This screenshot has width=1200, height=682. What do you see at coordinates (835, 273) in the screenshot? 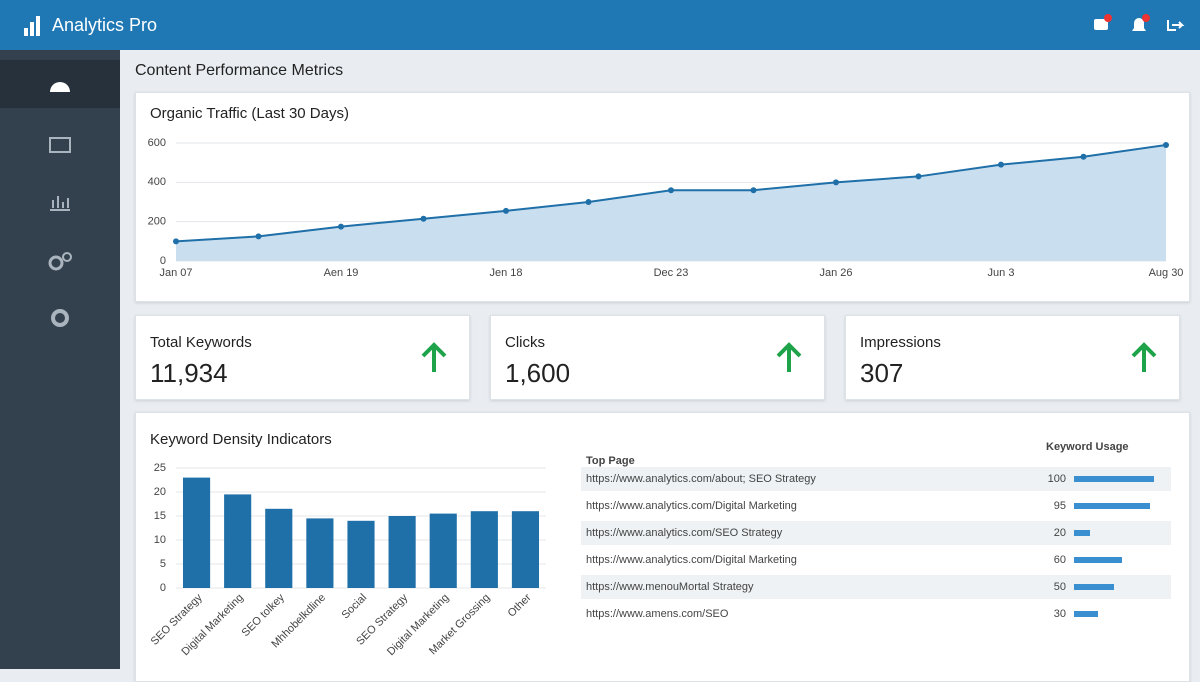
I see `x-tick-label: Jan 26` at bounding box center [835, 273].